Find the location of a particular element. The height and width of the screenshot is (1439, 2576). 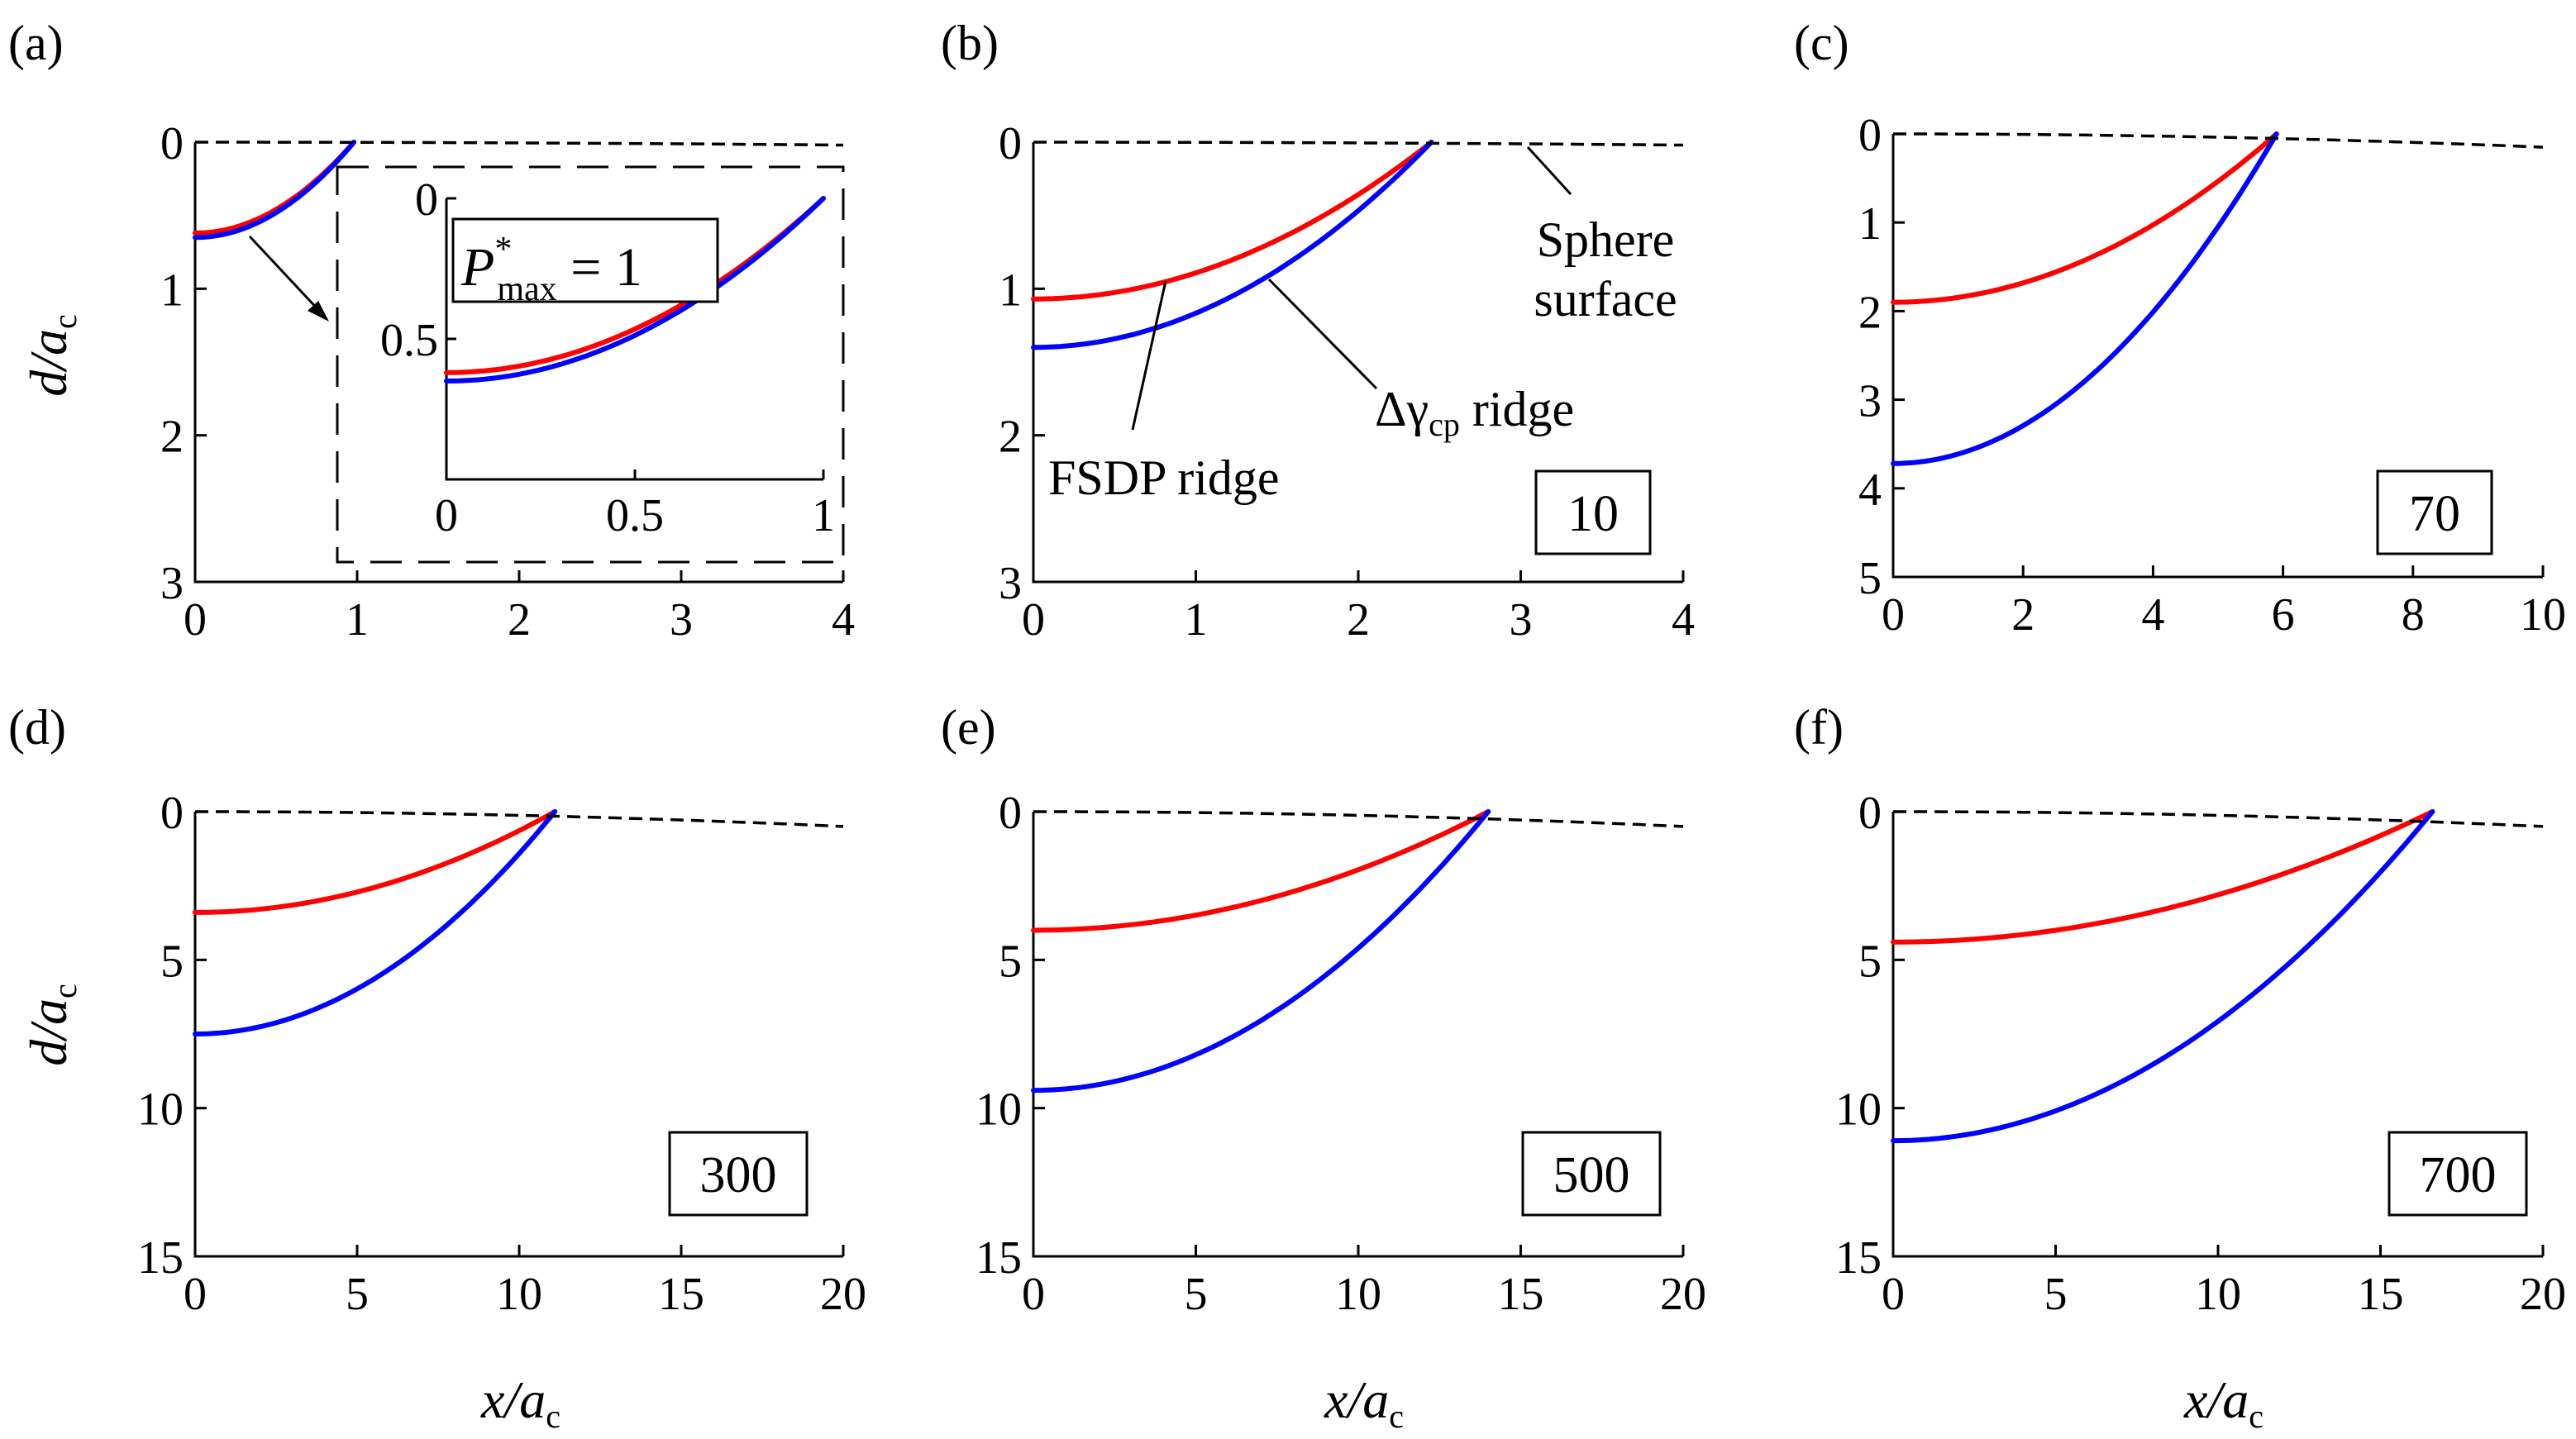

panel-label: (c) is located at coordinates (1821, 43).